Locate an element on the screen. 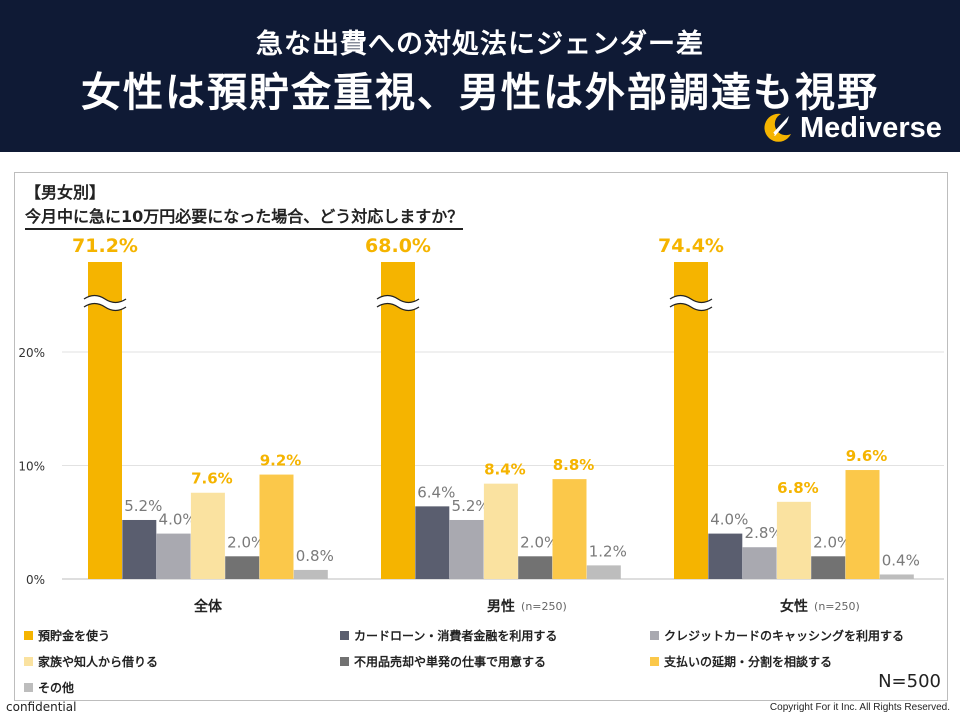 The height and width of the screenshot is (720, 960). data-label: 9.6% is located at coordinates (867, 456).